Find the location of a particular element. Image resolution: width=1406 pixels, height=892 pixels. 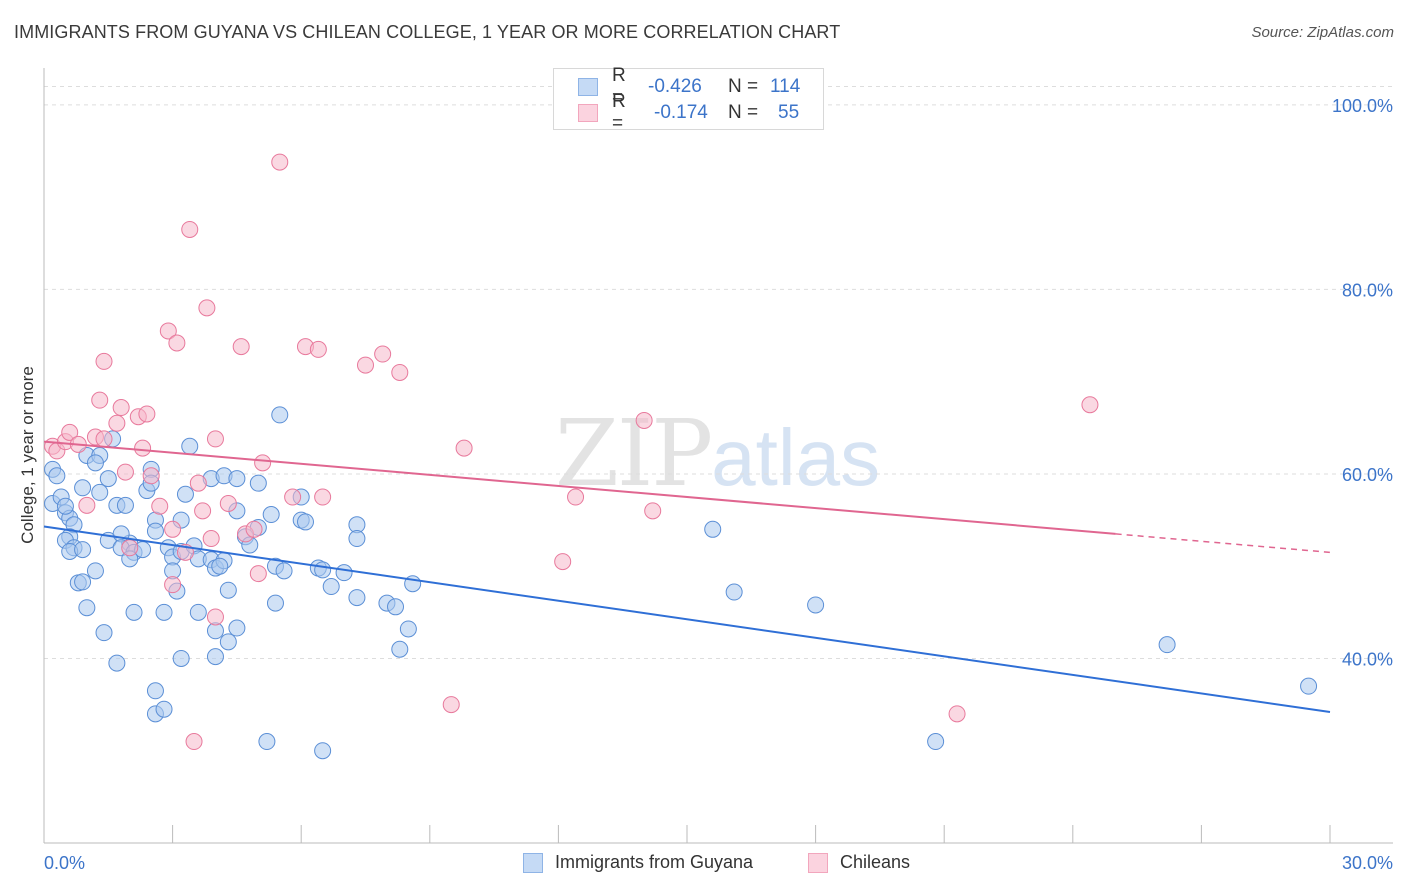

x-tick-label: 30.0% is located at coordinates (1367, 863).